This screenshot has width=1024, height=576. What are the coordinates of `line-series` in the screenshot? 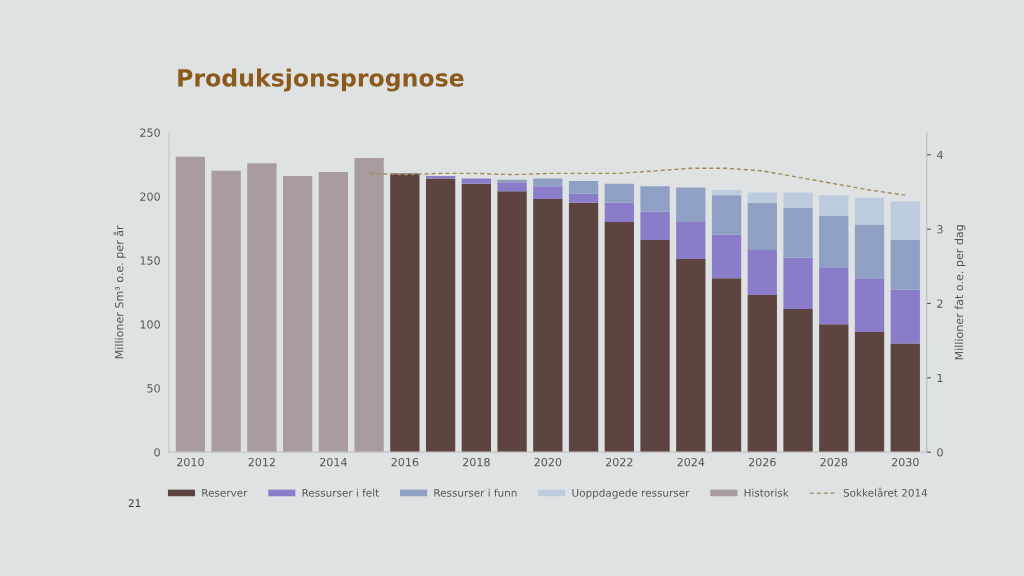 It's located at (637, 181).